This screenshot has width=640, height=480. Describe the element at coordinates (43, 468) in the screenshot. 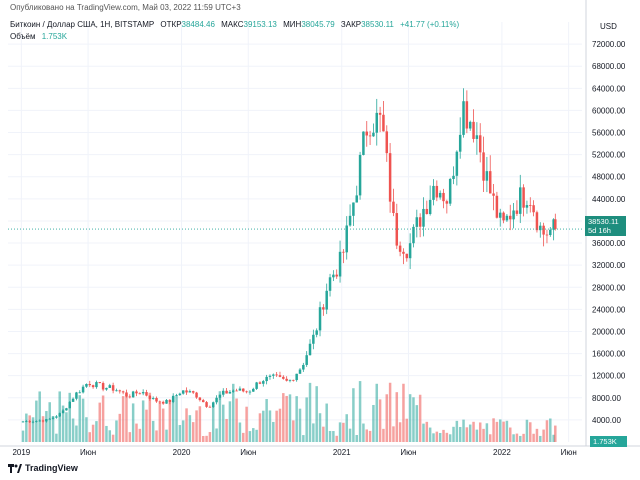

I see `brand-footer: TradingView` at that location.